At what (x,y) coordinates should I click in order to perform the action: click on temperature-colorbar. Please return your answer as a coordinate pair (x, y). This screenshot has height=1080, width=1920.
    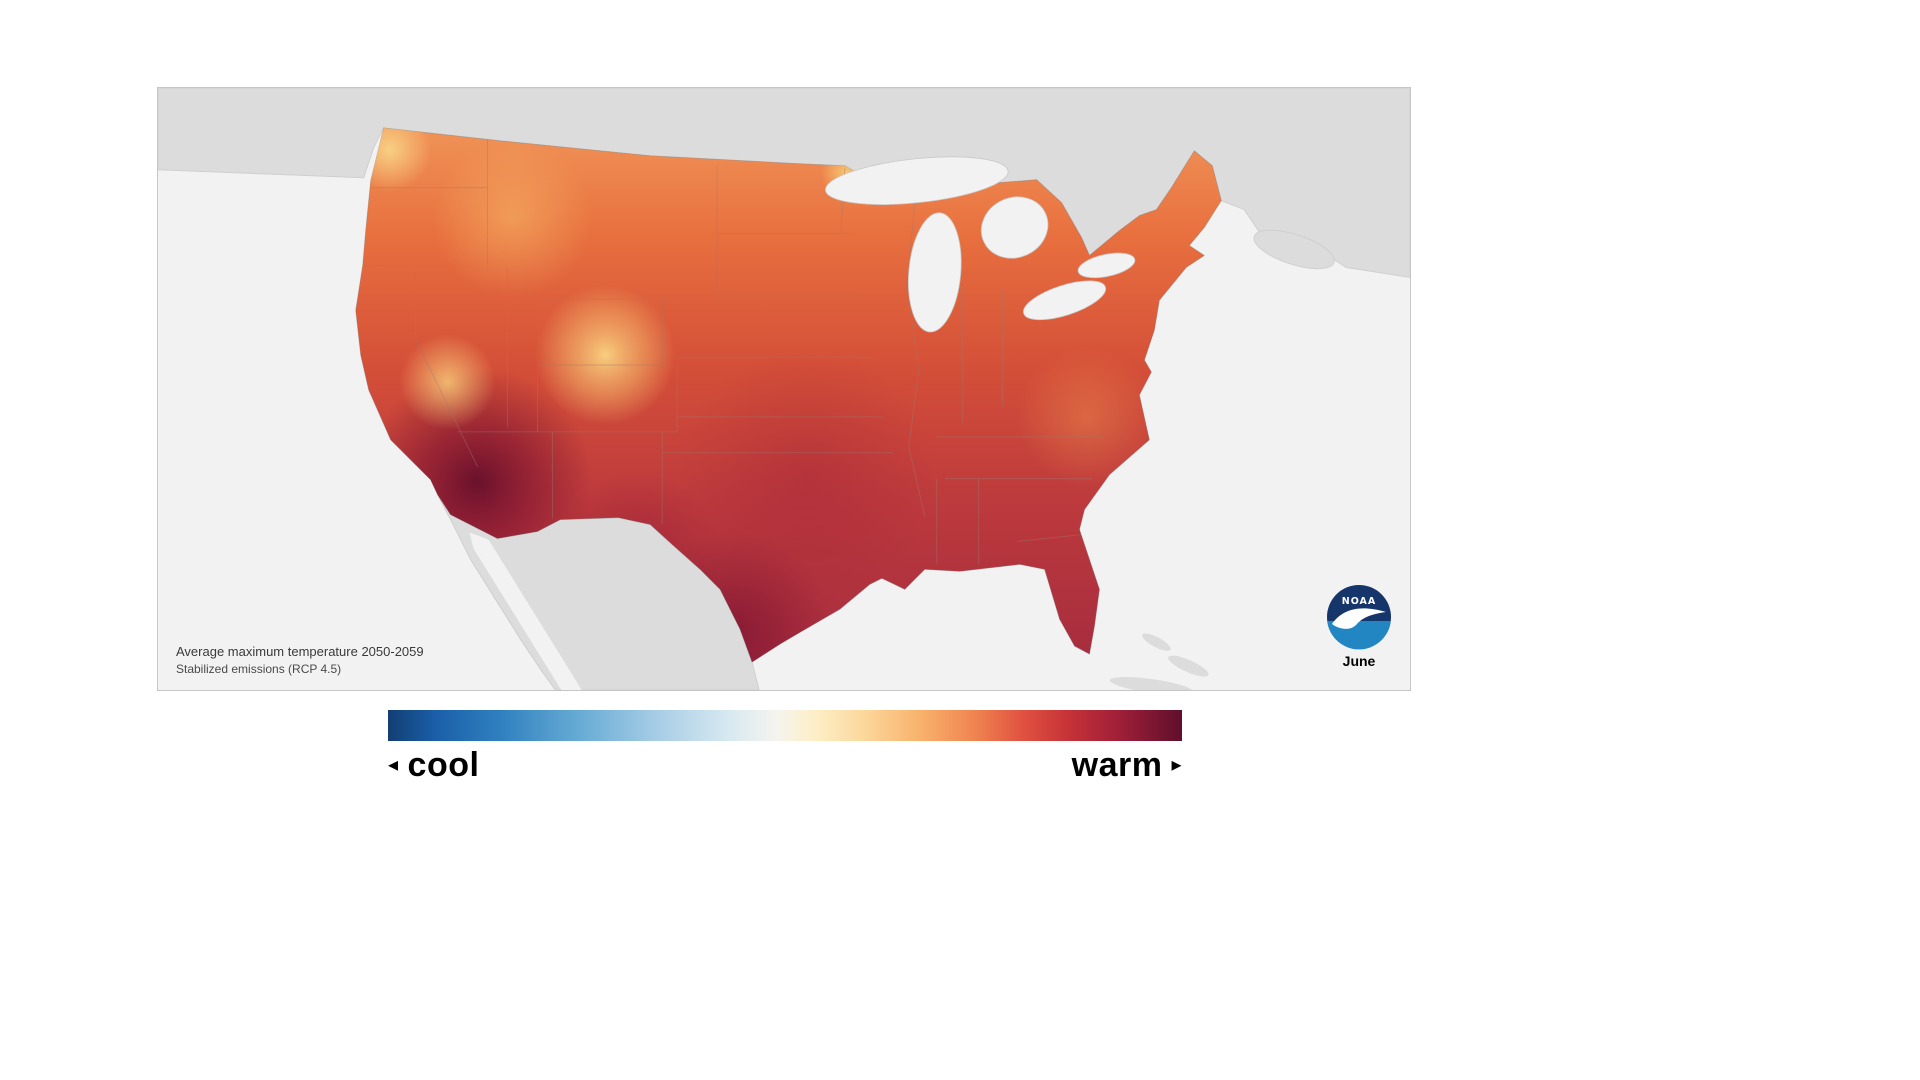
    Looking at the image, I should click on (785, 725).